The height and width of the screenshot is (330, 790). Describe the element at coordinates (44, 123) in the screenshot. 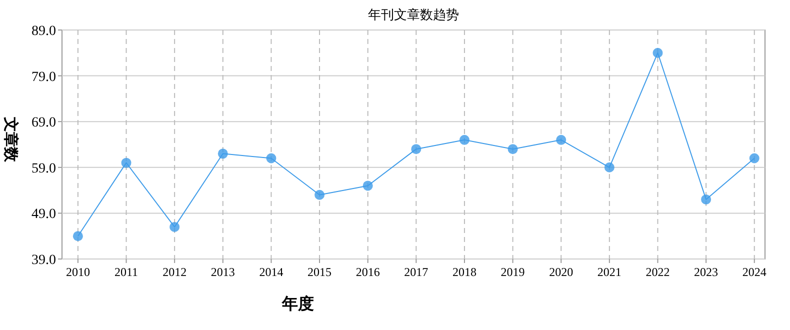

I see `y-tick-label: 69.0` at that location.